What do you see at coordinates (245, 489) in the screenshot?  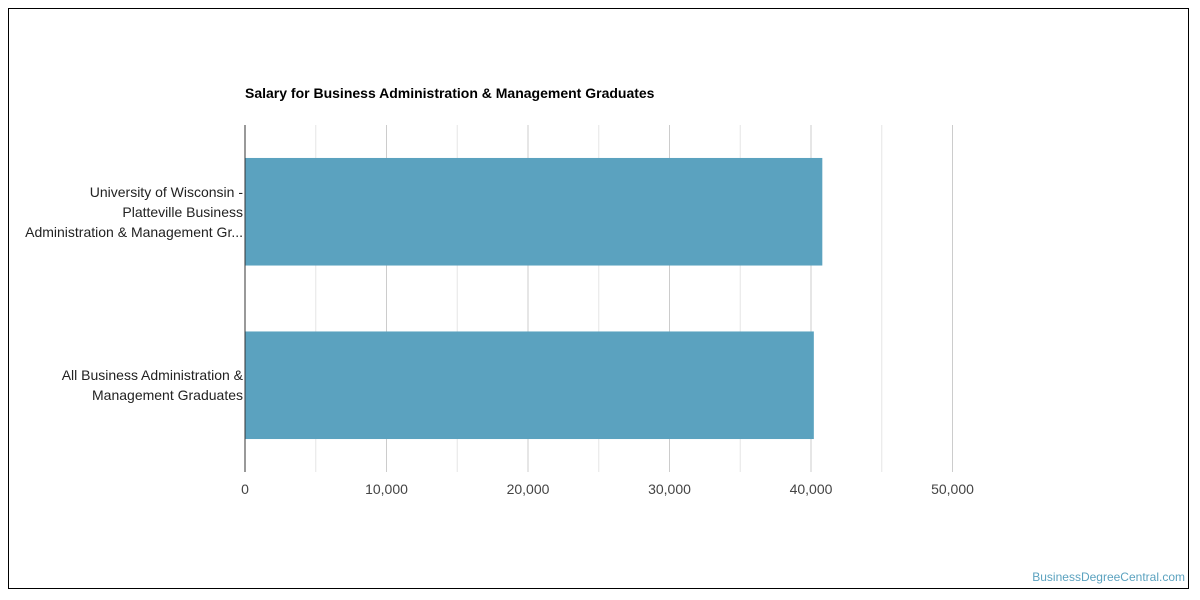 I see `x-tick-label: 0` at bounding box center [245, 489].